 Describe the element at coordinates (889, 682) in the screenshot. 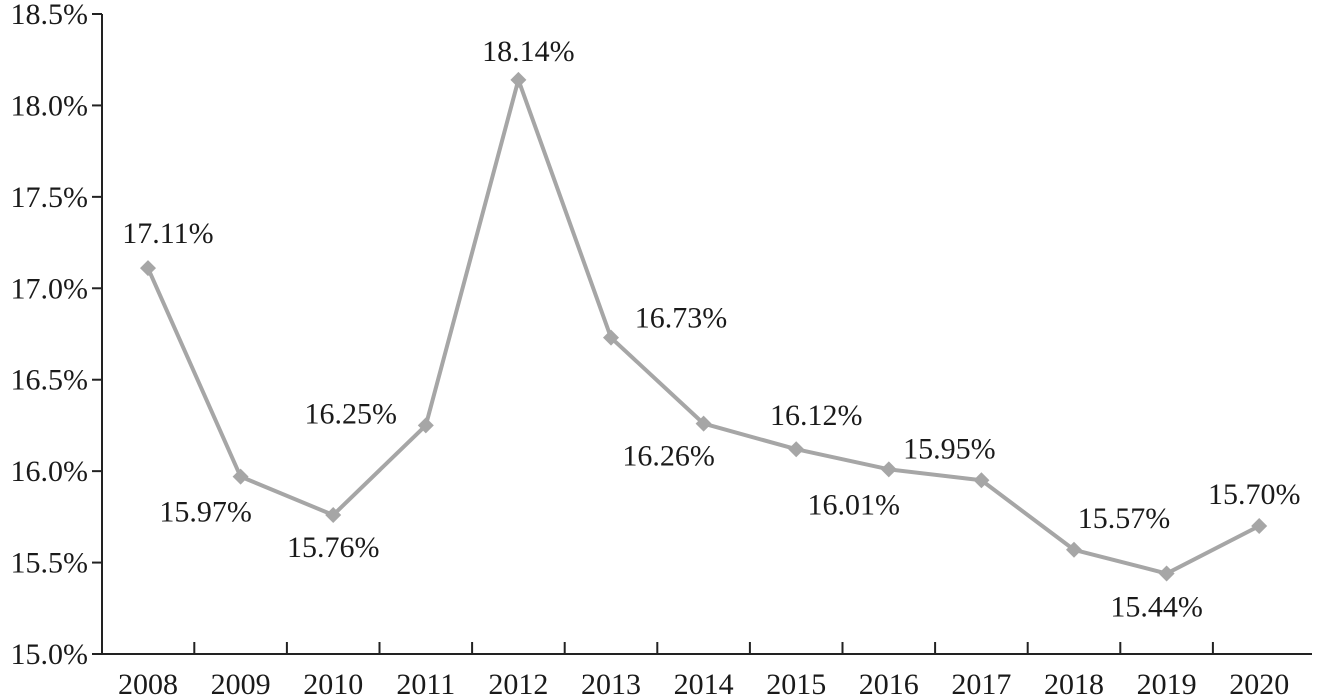

I see `x-tick-label: 2016` at that location.